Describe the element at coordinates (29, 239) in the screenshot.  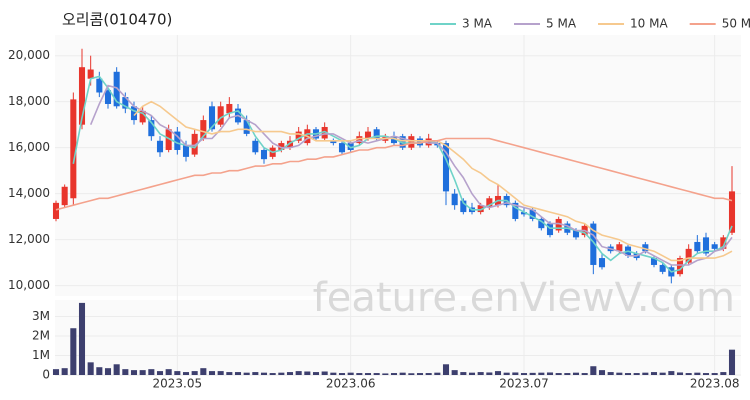
I see `y-tick-label: 12,000` at that location.